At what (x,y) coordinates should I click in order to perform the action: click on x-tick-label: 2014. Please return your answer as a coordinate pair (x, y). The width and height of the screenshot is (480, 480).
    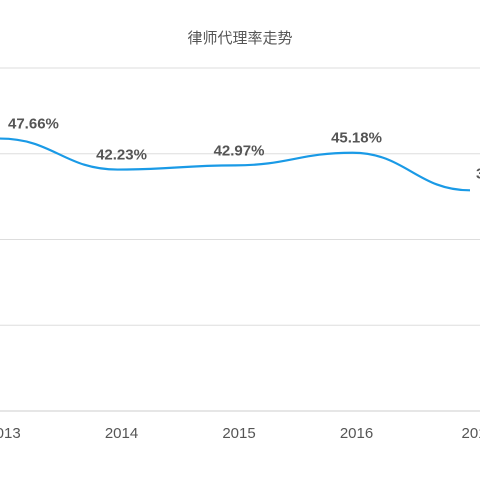
    Looking at the image, I should click on (121, 433).